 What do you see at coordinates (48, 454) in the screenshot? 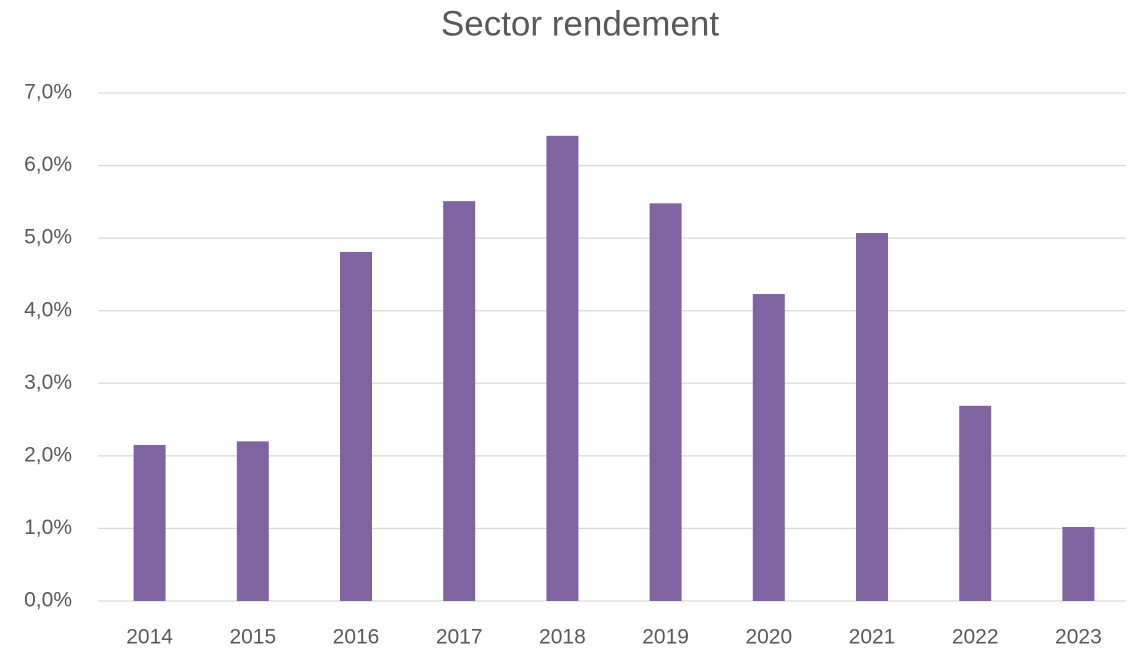
I see `y-tick-label: 2,0%` at bounding box center [48, 454].